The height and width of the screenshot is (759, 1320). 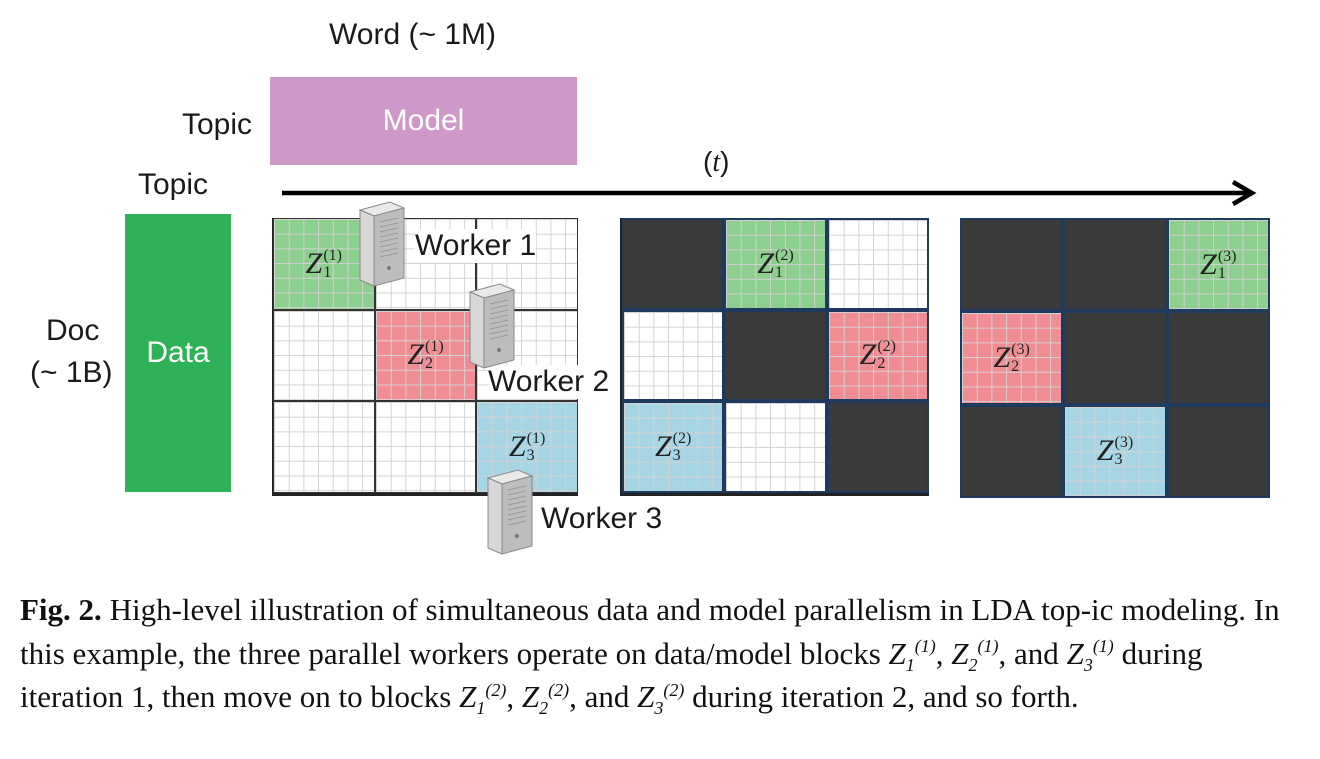 What do you see at coordinates (324, 356) in the screenshot?
I see `grid-1-cell-r1-c0` at bounding box center [324, 356].